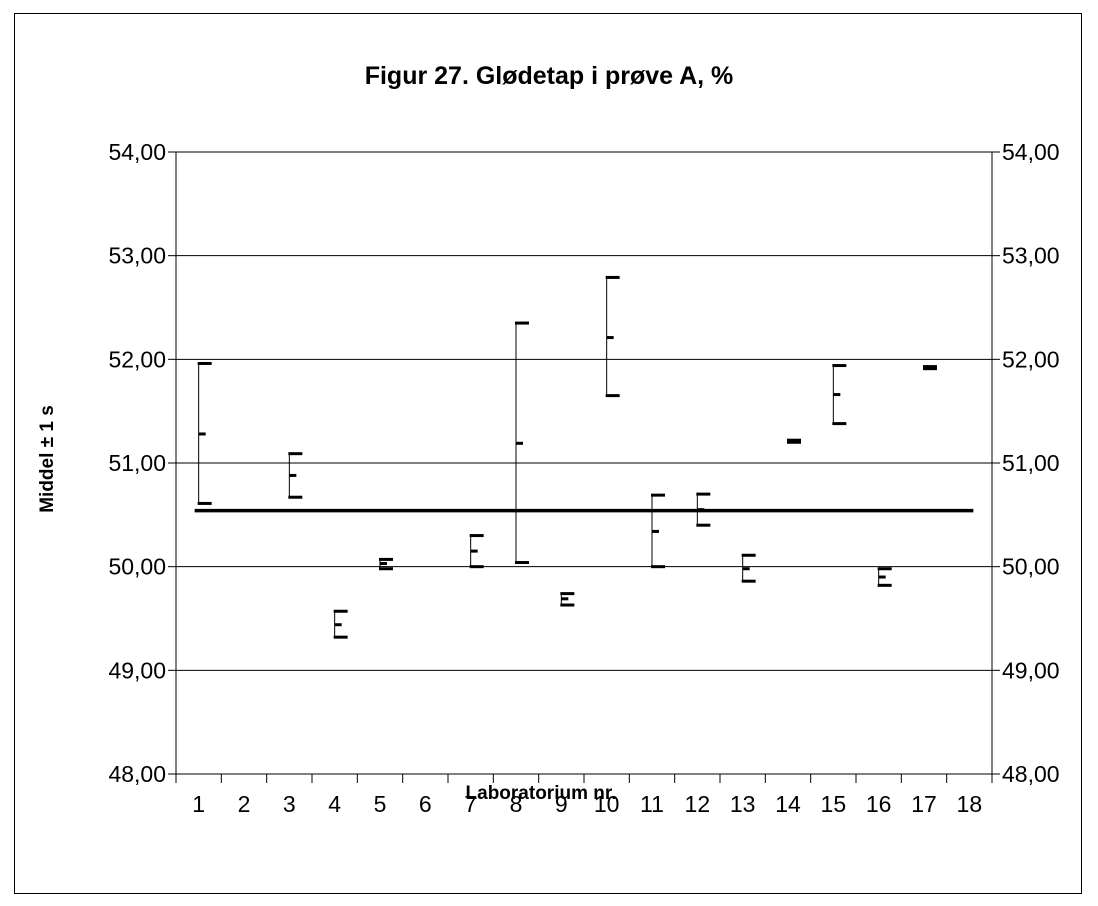 This screenshot has width=1098, height=906. What do you see at coordinates (1031, 359) in the screenshot?
I see `y-tick-label-right: 52,00` at bounding box center [1031, 359].